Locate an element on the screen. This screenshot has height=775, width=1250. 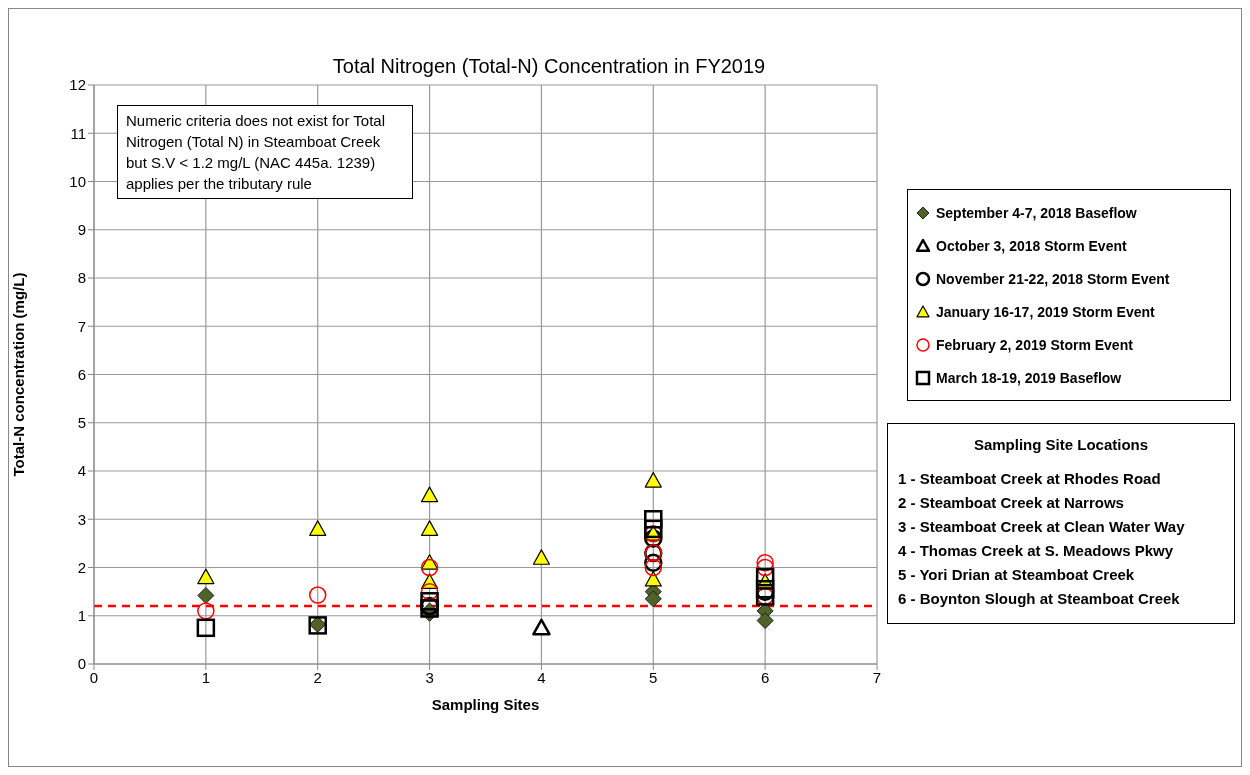
x-tick-label: 6 is located at coordinates (765, 677).